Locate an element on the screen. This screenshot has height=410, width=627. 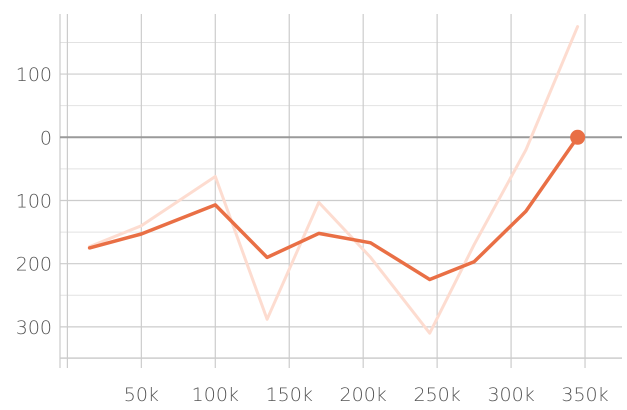
y-tick-label: 0 is located at coordinates (46, 138).